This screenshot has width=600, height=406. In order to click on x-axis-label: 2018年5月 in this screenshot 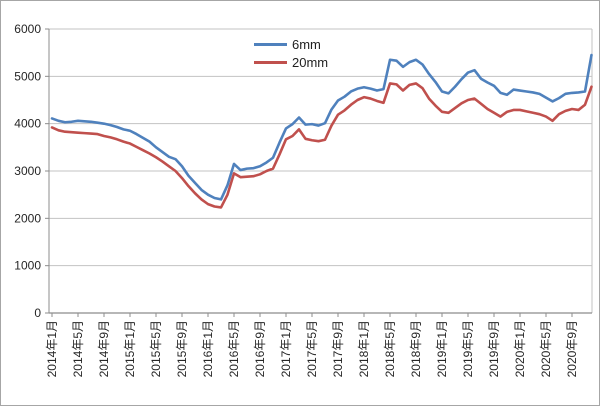, I will do `click(390, 348)`.